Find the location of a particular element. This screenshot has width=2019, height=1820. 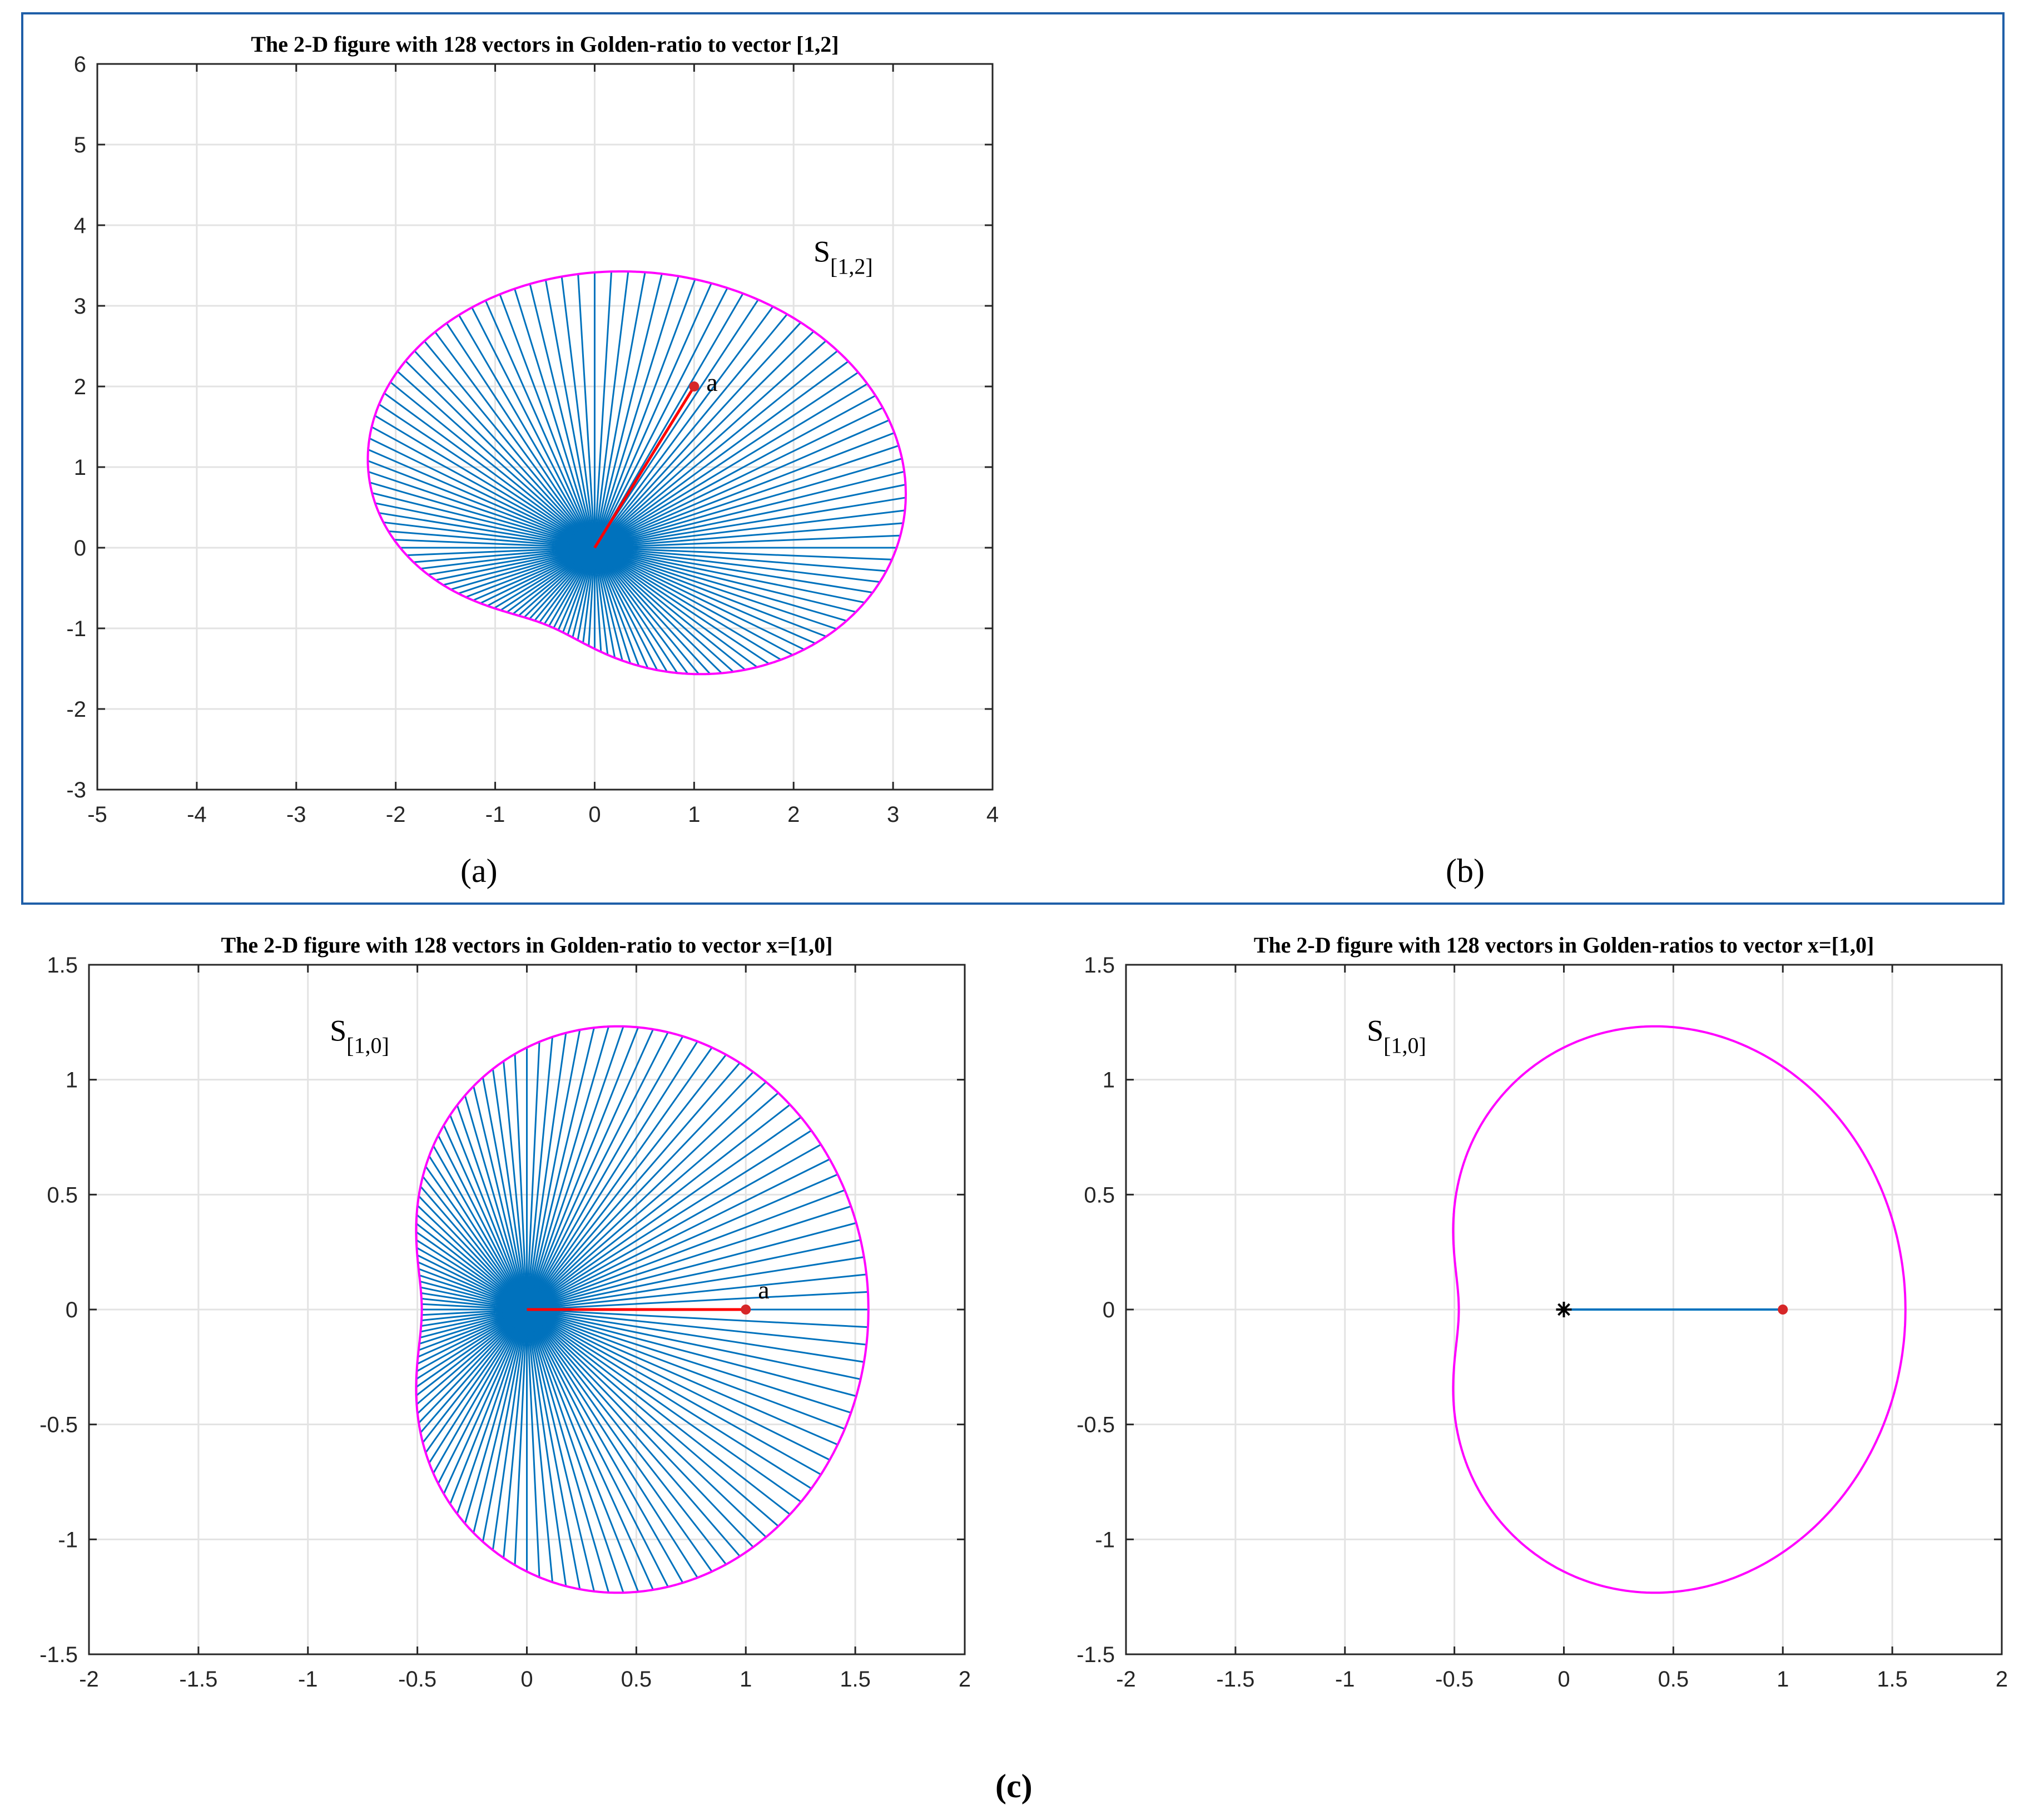

x-tick-label: 0.5 is located at coordinates (1674, 1680).